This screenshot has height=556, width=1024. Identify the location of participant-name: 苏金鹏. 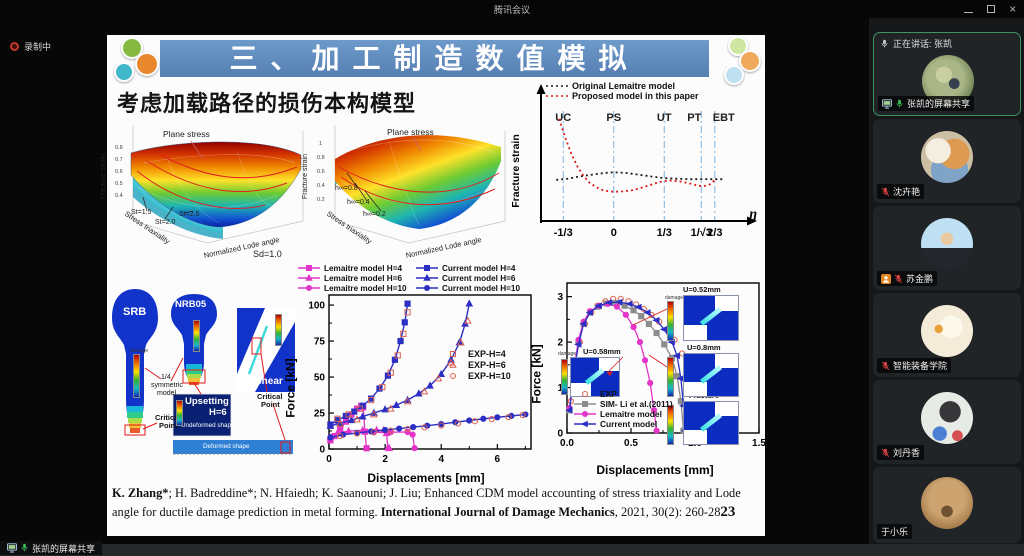
(920, 279).